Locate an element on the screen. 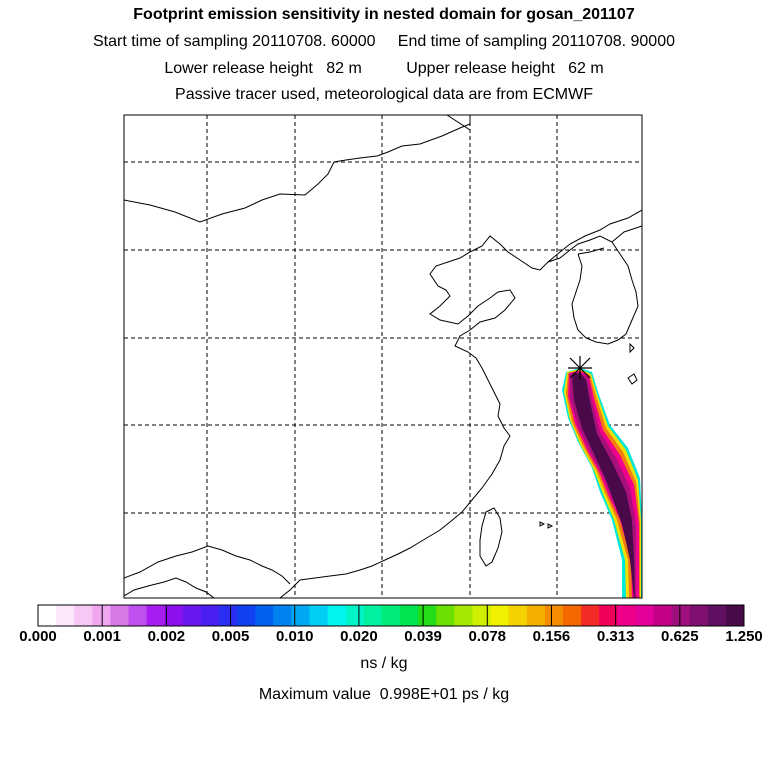 The height and width of the screenshot is (768, 768). colorbar-tick-label: 0.020 is located at coordinates (359, 636).